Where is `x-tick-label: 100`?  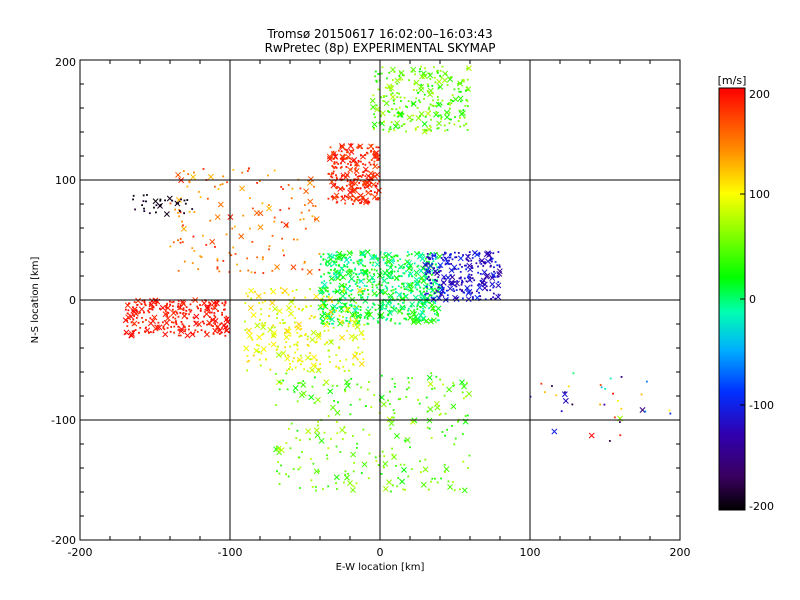
x-tick-label: 100 is located at coordinates (530, 552).